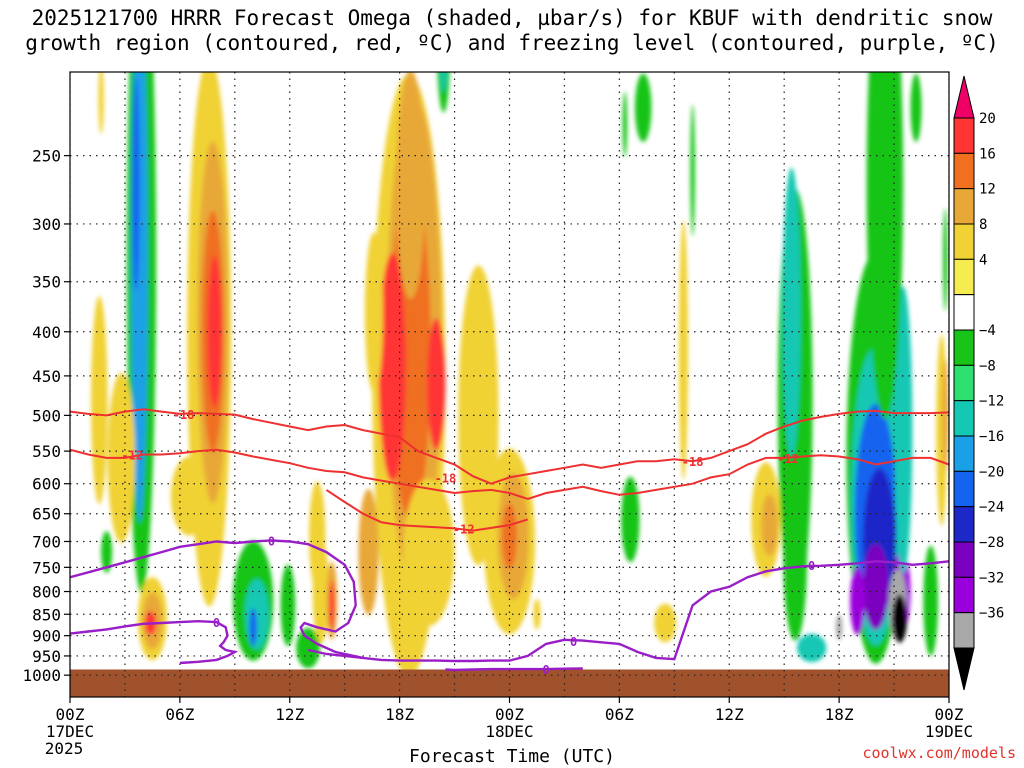 This screenshot has height=768, width=1024. Describe the element at coordinates (512, 756) in the screenshot. I see `x-axis-label: Forecast Time (UTC)` at that location.